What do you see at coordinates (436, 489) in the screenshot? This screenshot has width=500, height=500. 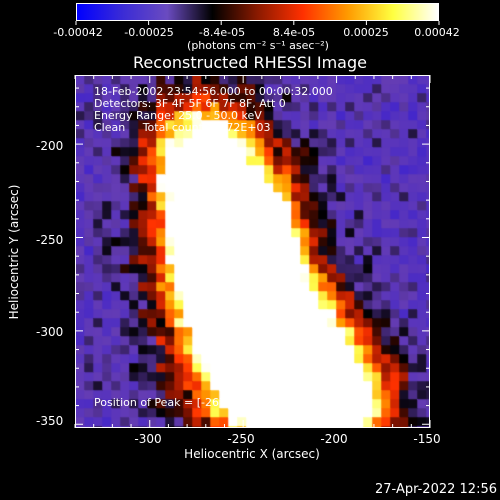 I see `timestamp: 27-Apr-2022 12:56` at bounding box center [436, 489].